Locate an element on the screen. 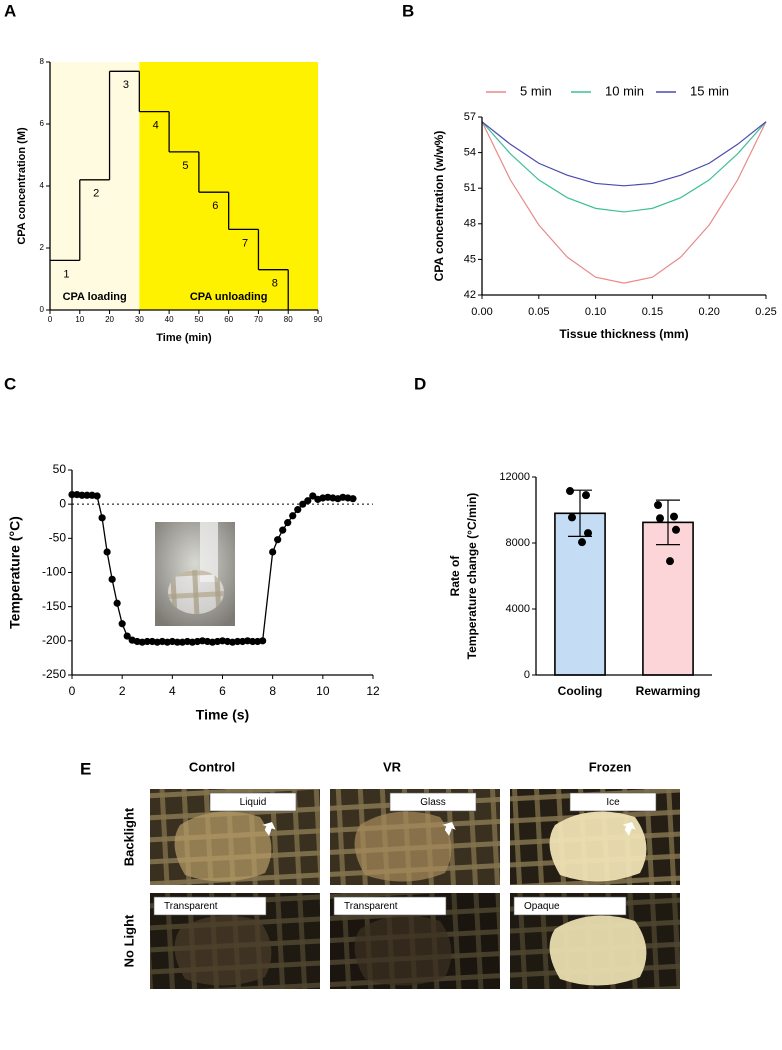 This screenshot has height=1050, width=782. y-tick-label: -100 is located at coordinates (54, 572).